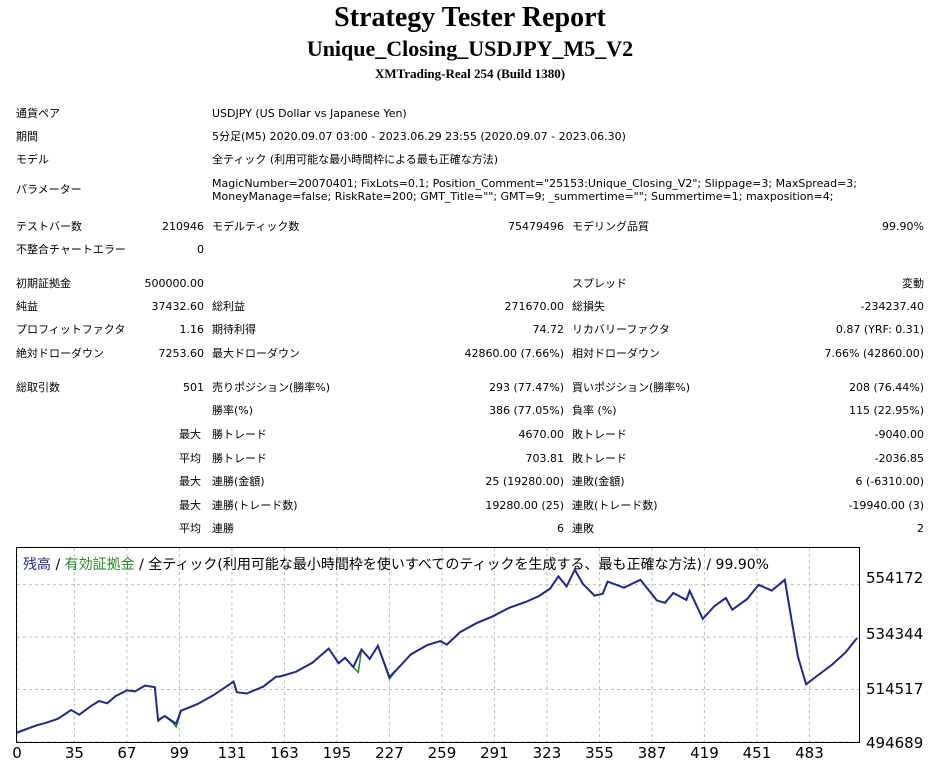  I want to click on recovery-factor-value: 0.87 (YRF: 0.31), so click(879, 329).